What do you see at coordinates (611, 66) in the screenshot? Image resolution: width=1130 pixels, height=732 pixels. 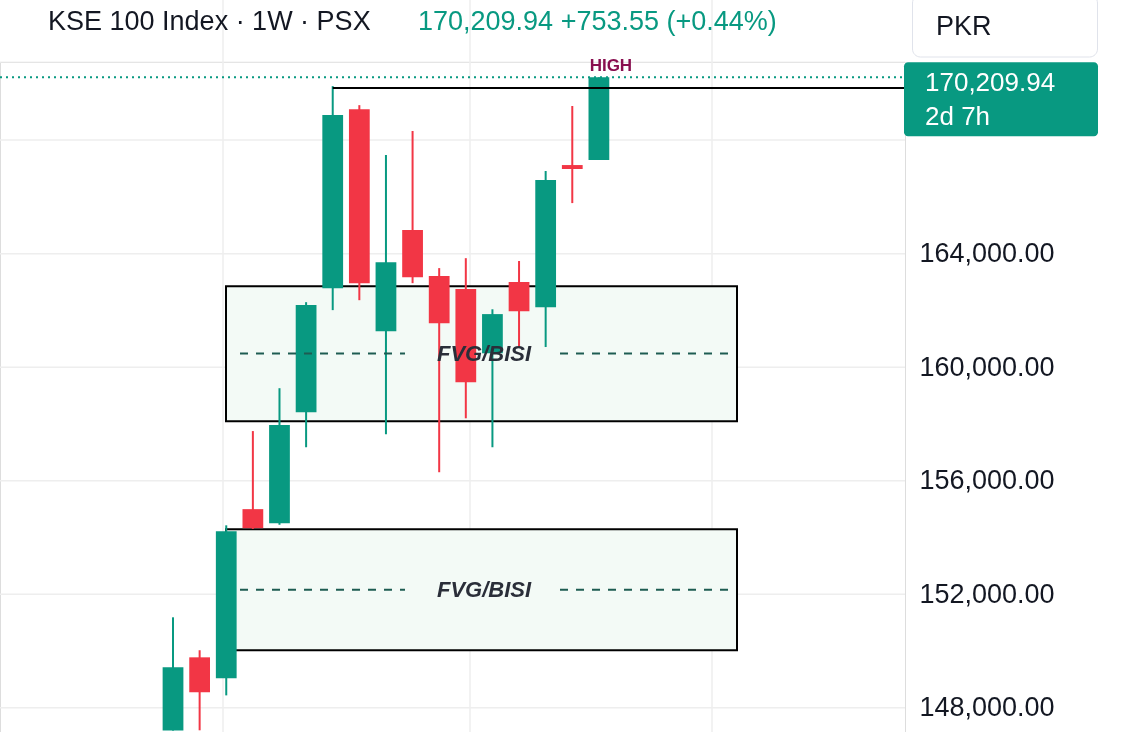 I see `ref-line-label: HIGH` at bounding box center [611, 66].